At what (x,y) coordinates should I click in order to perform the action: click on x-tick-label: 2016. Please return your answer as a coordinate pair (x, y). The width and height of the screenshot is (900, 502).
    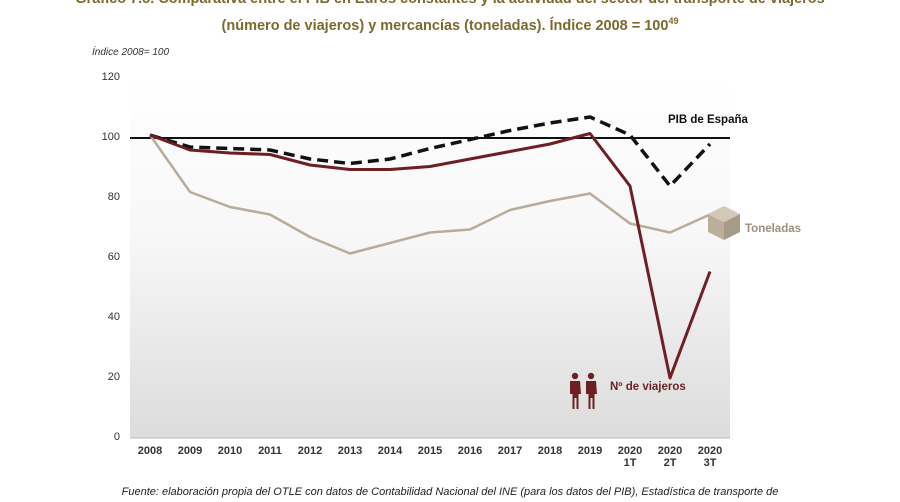
    Looking at the image, I should click on (470, 451).